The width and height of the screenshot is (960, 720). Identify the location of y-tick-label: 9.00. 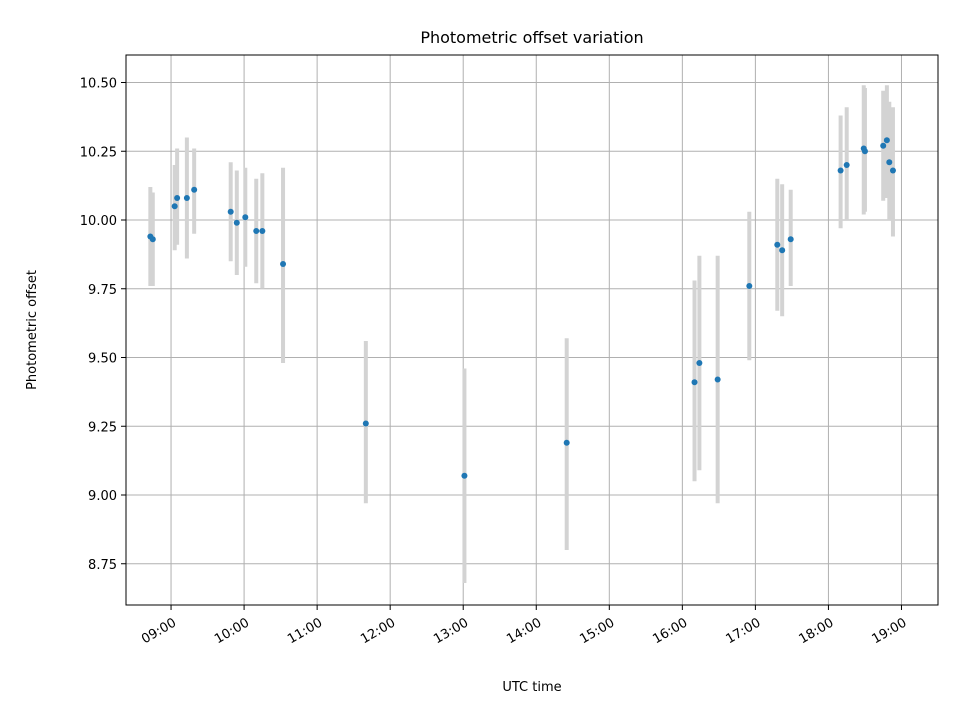
(102, 496).